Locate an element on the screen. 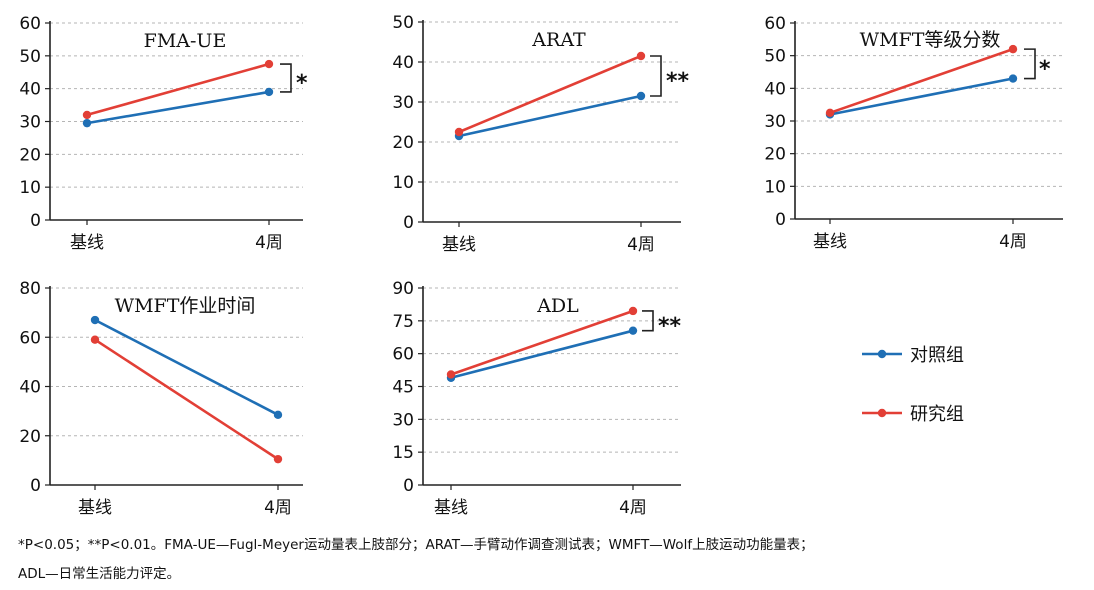  chart-title: FMA-UE is located at coordinates (185, 41).